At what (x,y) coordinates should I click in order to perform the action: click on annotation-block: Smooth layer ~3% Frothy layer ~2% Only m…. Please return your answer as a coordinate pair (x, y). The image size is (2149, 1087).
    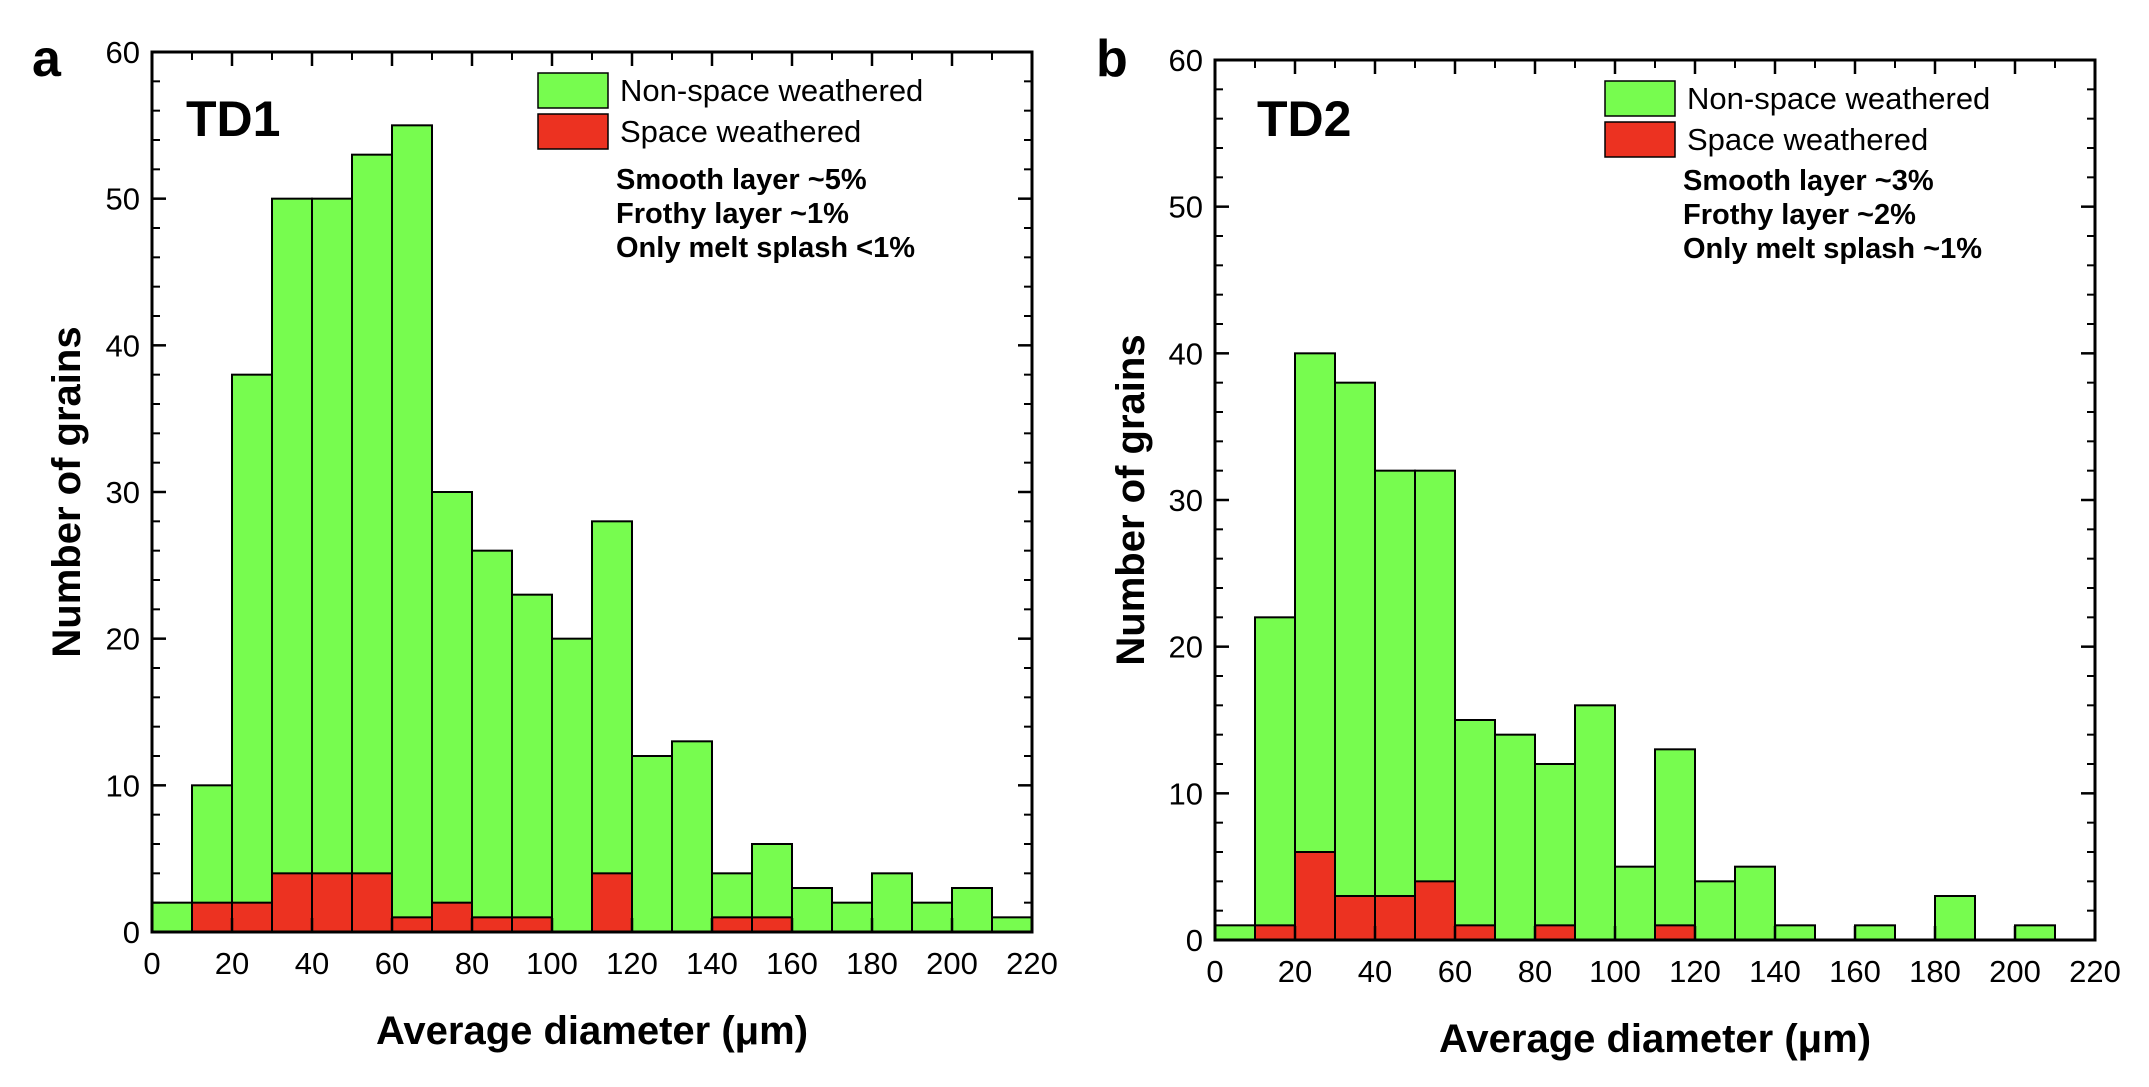
    Looking at the image, I should click on (1832, 215).